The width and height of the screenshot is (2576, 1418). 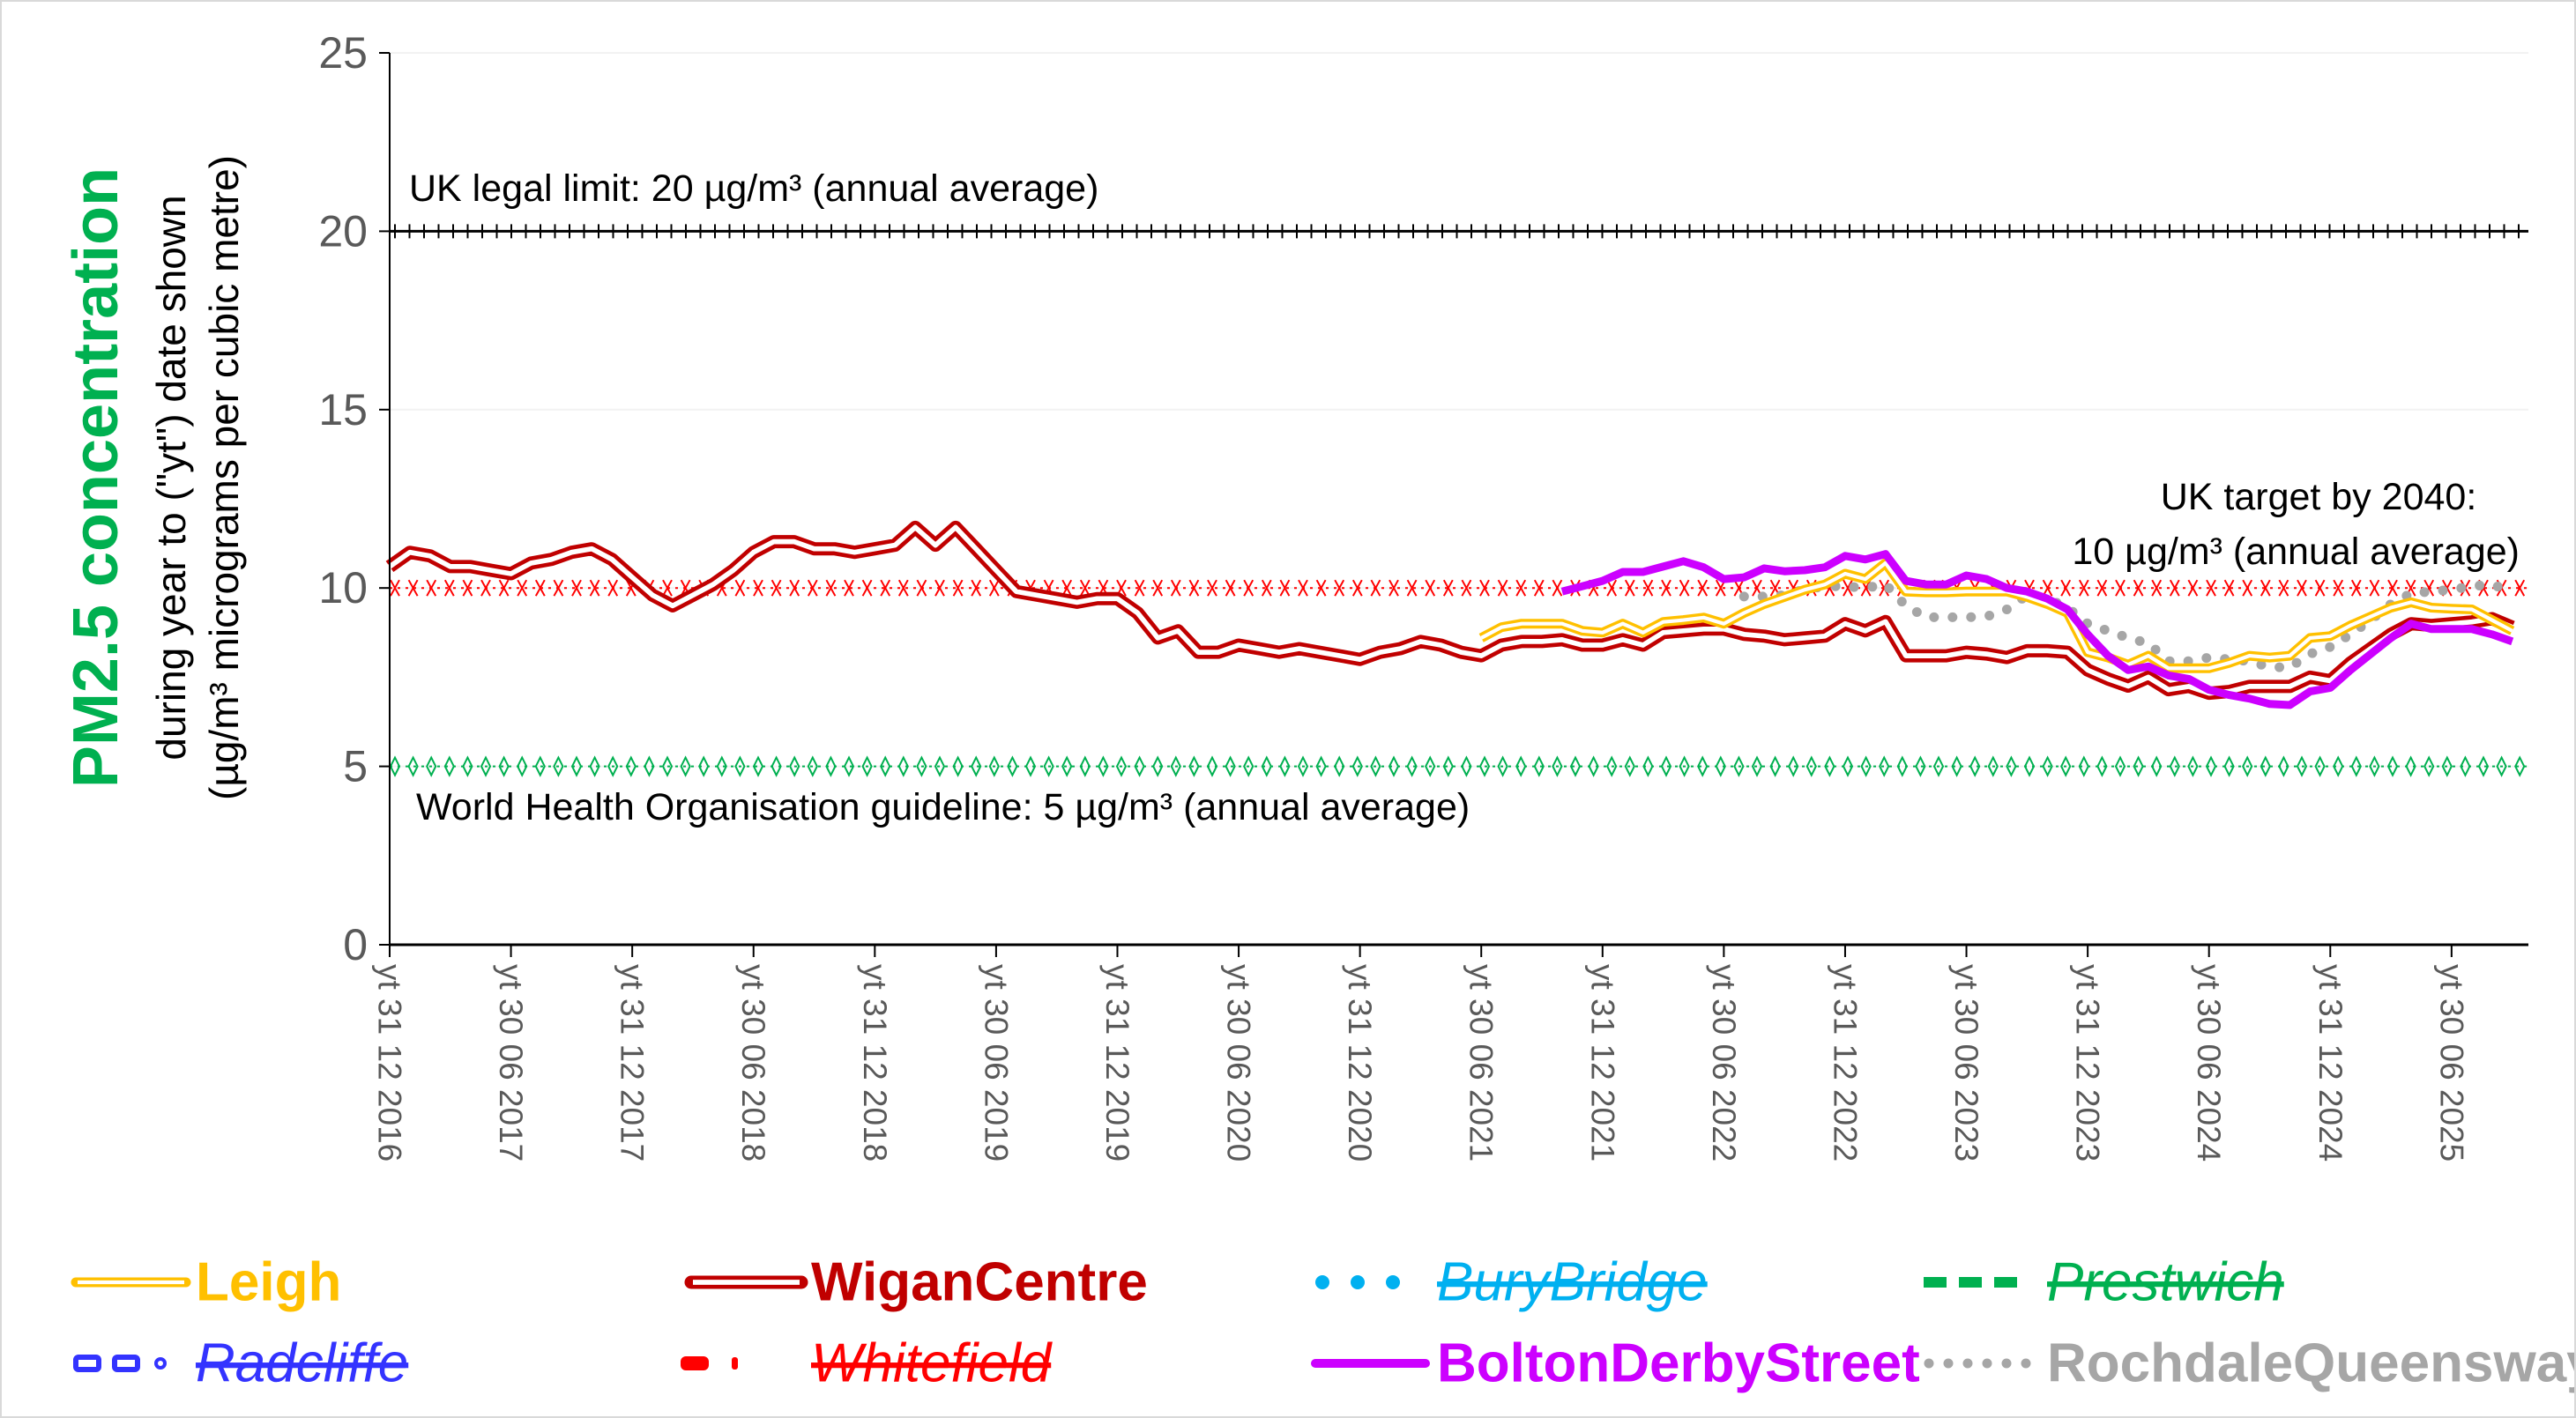 What do you see at coordinates (1678, 1363) in the screenshot?
I see `legend-label: BoltonDerbyStreet` at bounding box center [1678, 1363].